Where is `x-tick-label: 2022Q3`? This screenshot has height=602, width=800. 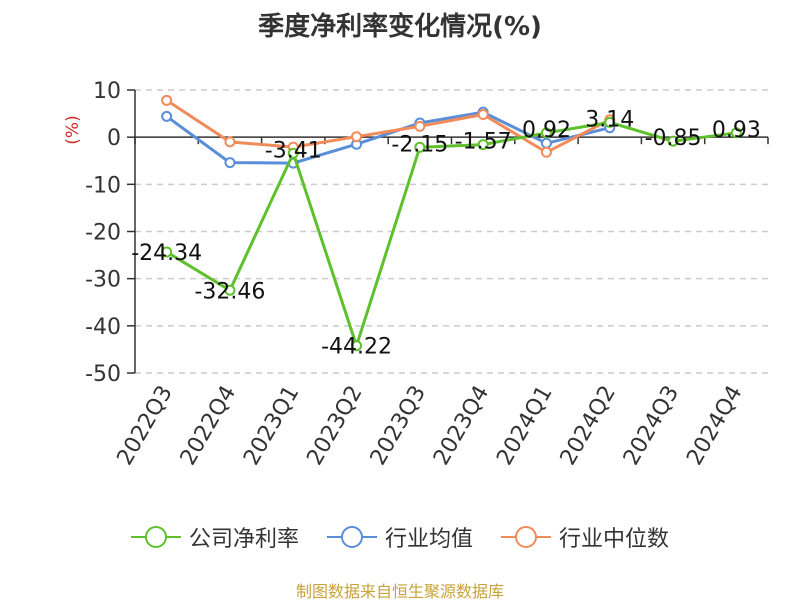
x-tick-label: 2022Q3 is located at coordinates (145, 426).